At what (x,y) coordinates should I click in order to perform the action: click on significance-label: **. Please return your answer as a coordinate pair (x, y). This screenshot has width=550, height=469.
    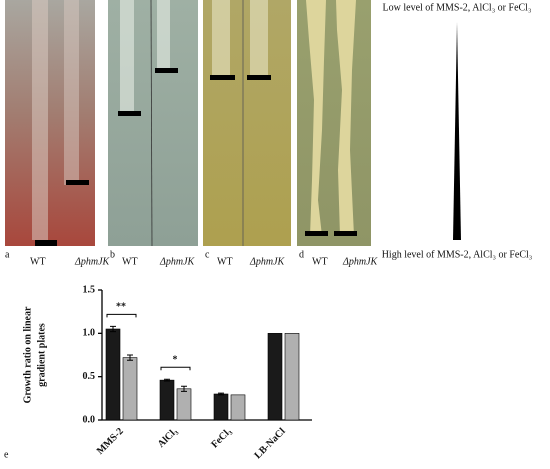
    Looking at the image, I should click on (121, 307).